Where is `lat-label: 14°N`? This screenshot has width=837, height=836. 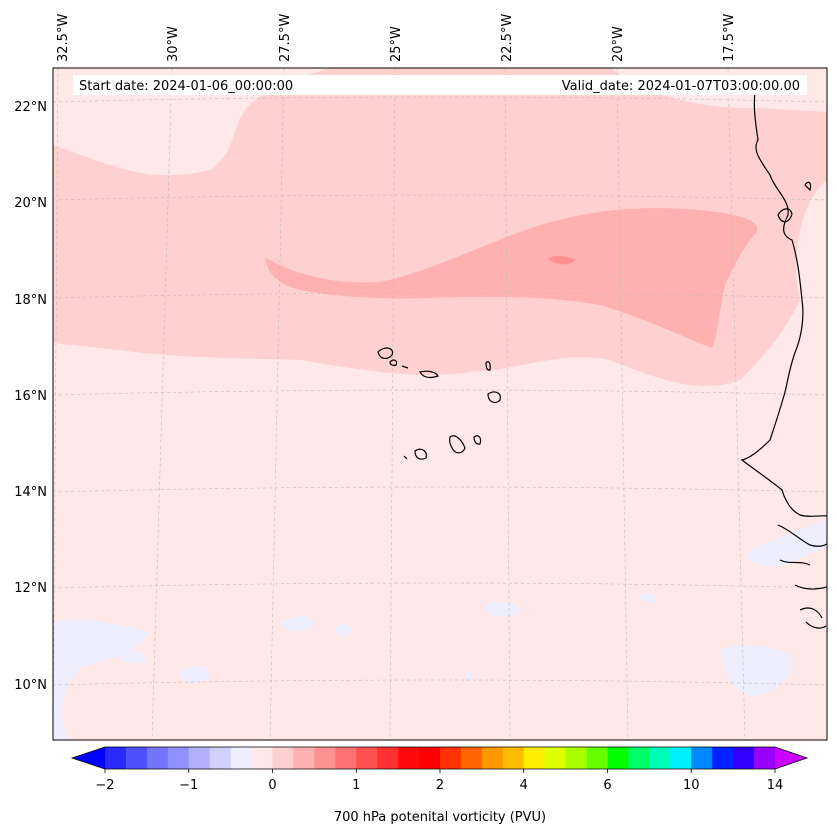 lat-label: 14°N is located at coordinates (30, 492).